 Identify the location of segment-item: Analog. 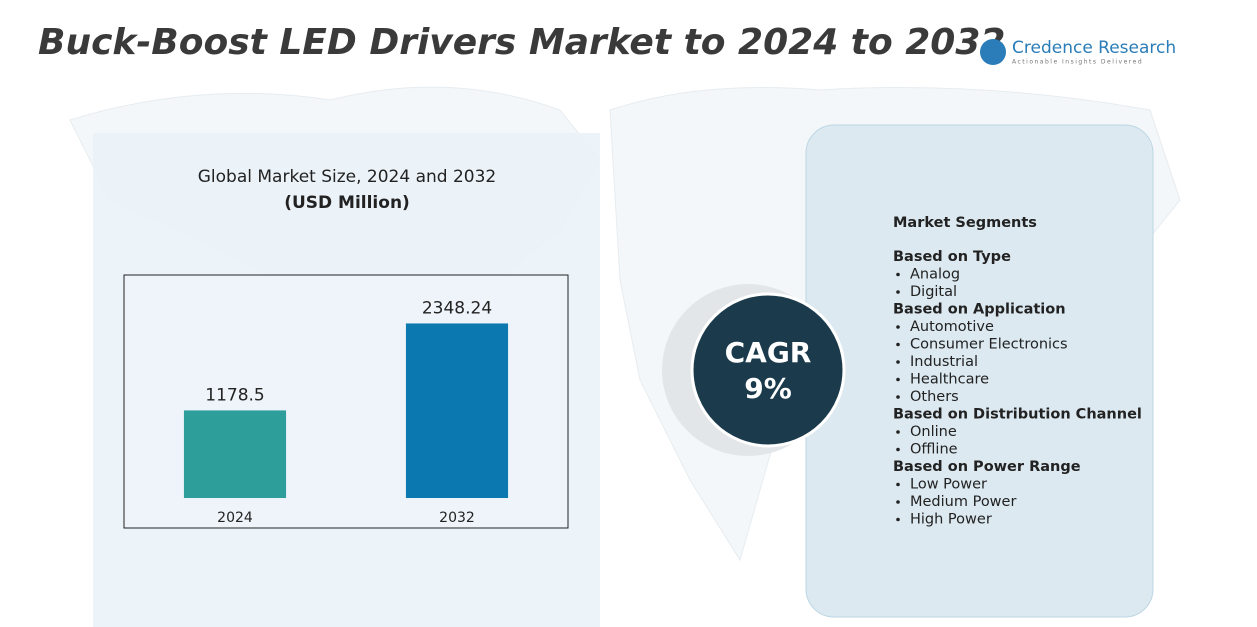
(935, 275).